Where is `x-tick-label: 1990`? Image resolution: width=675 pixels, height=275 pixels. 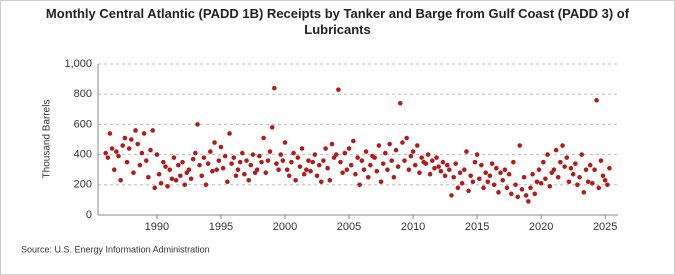
x-tick-label: 1990 is located at coordinates (157, 227).